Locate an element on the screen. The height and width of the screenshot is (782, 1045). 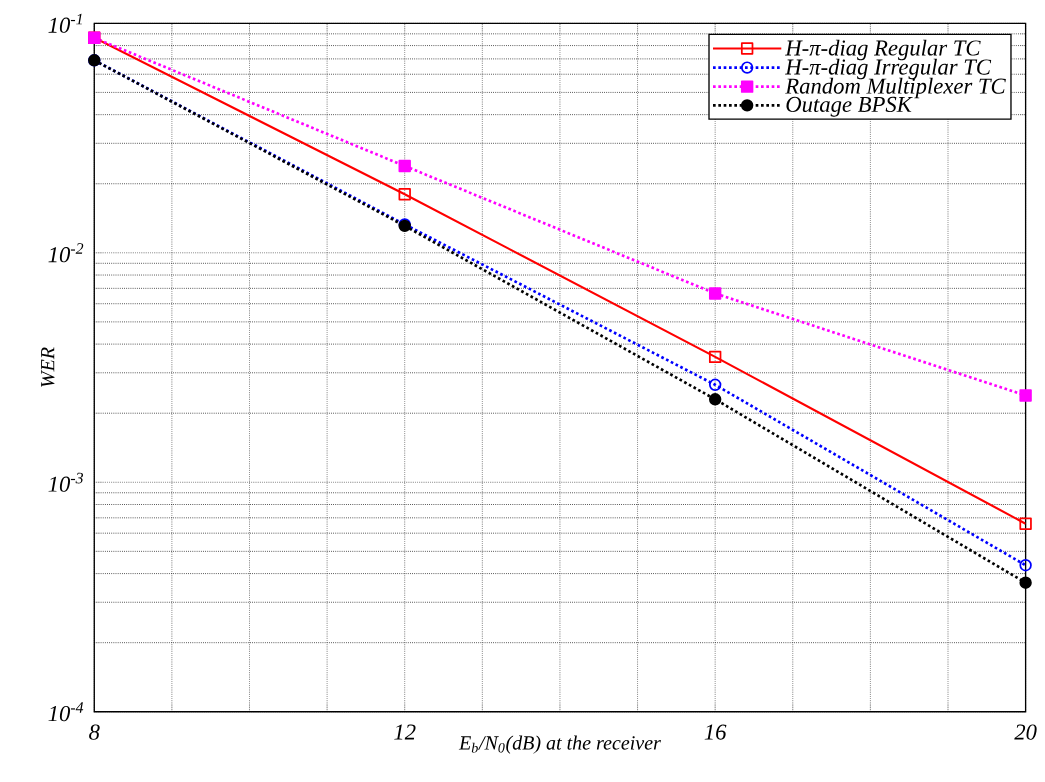
y-tick-label: 10$^{-1}$ is located at coordinates (65, 23).